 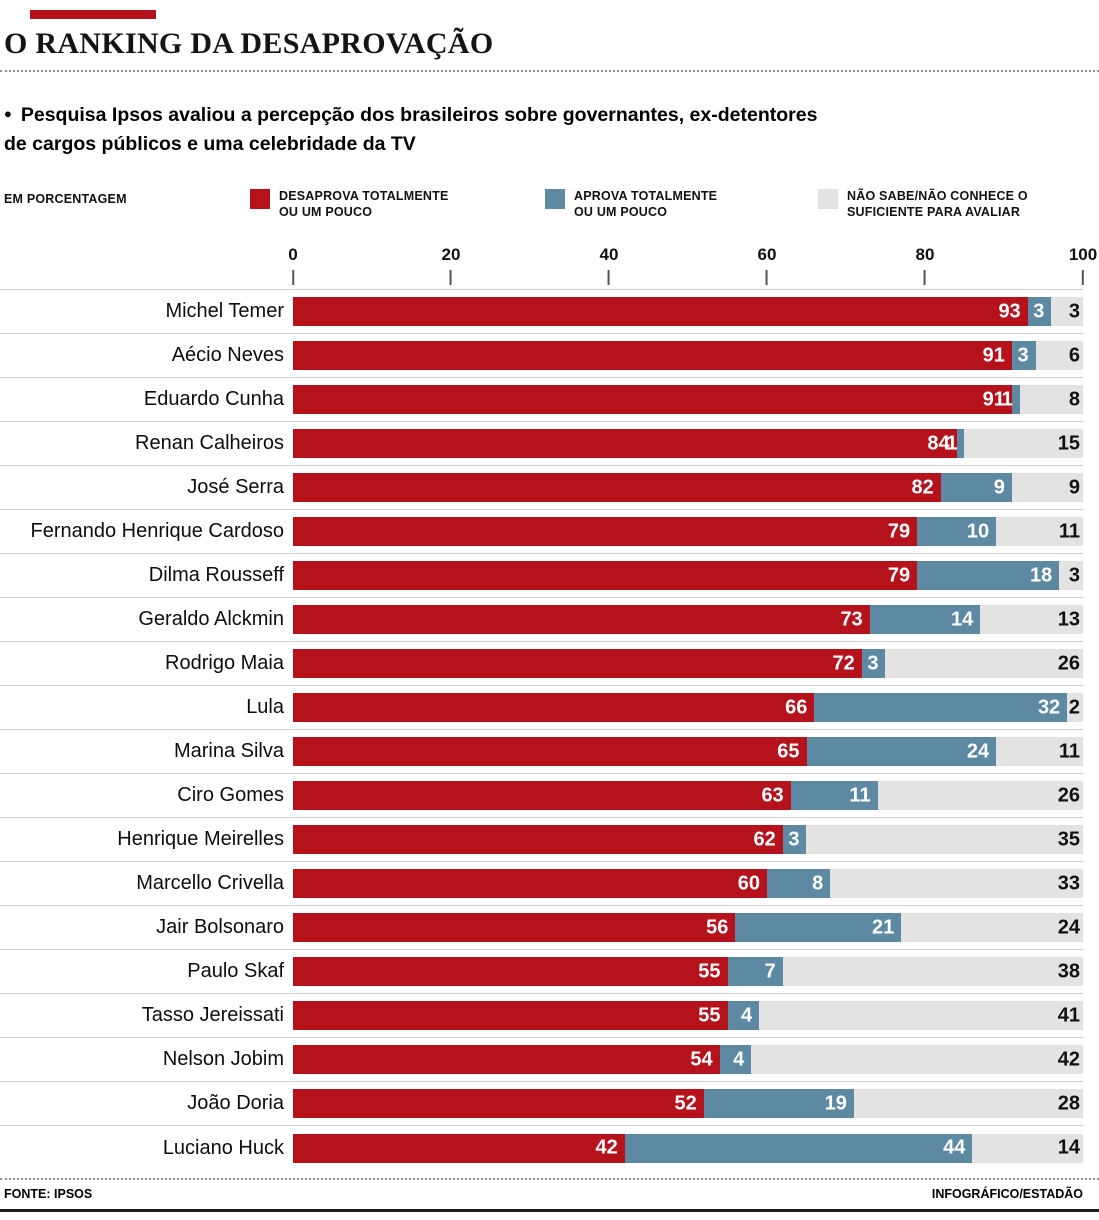 I want to click on disapprove-value: 91, so click(x=993, y=355).